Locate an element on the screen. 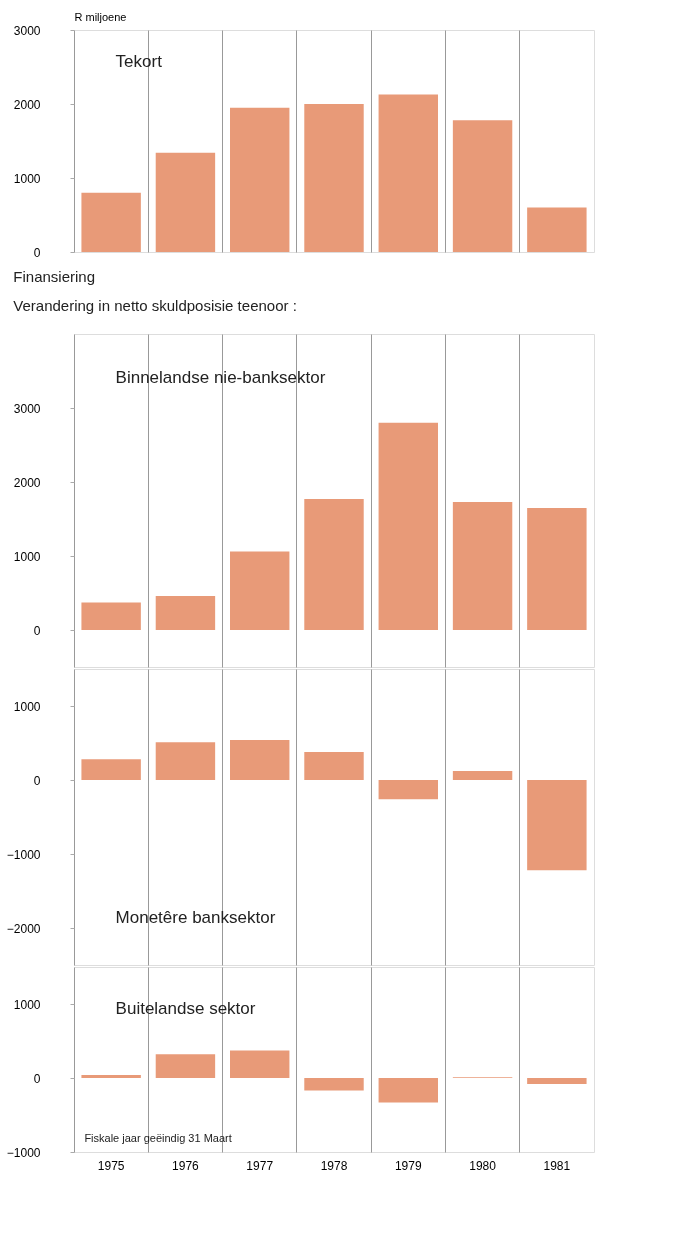 The image size is (673, 1255). y-axis-title: R miljoene is located at coordinates (100, 16).